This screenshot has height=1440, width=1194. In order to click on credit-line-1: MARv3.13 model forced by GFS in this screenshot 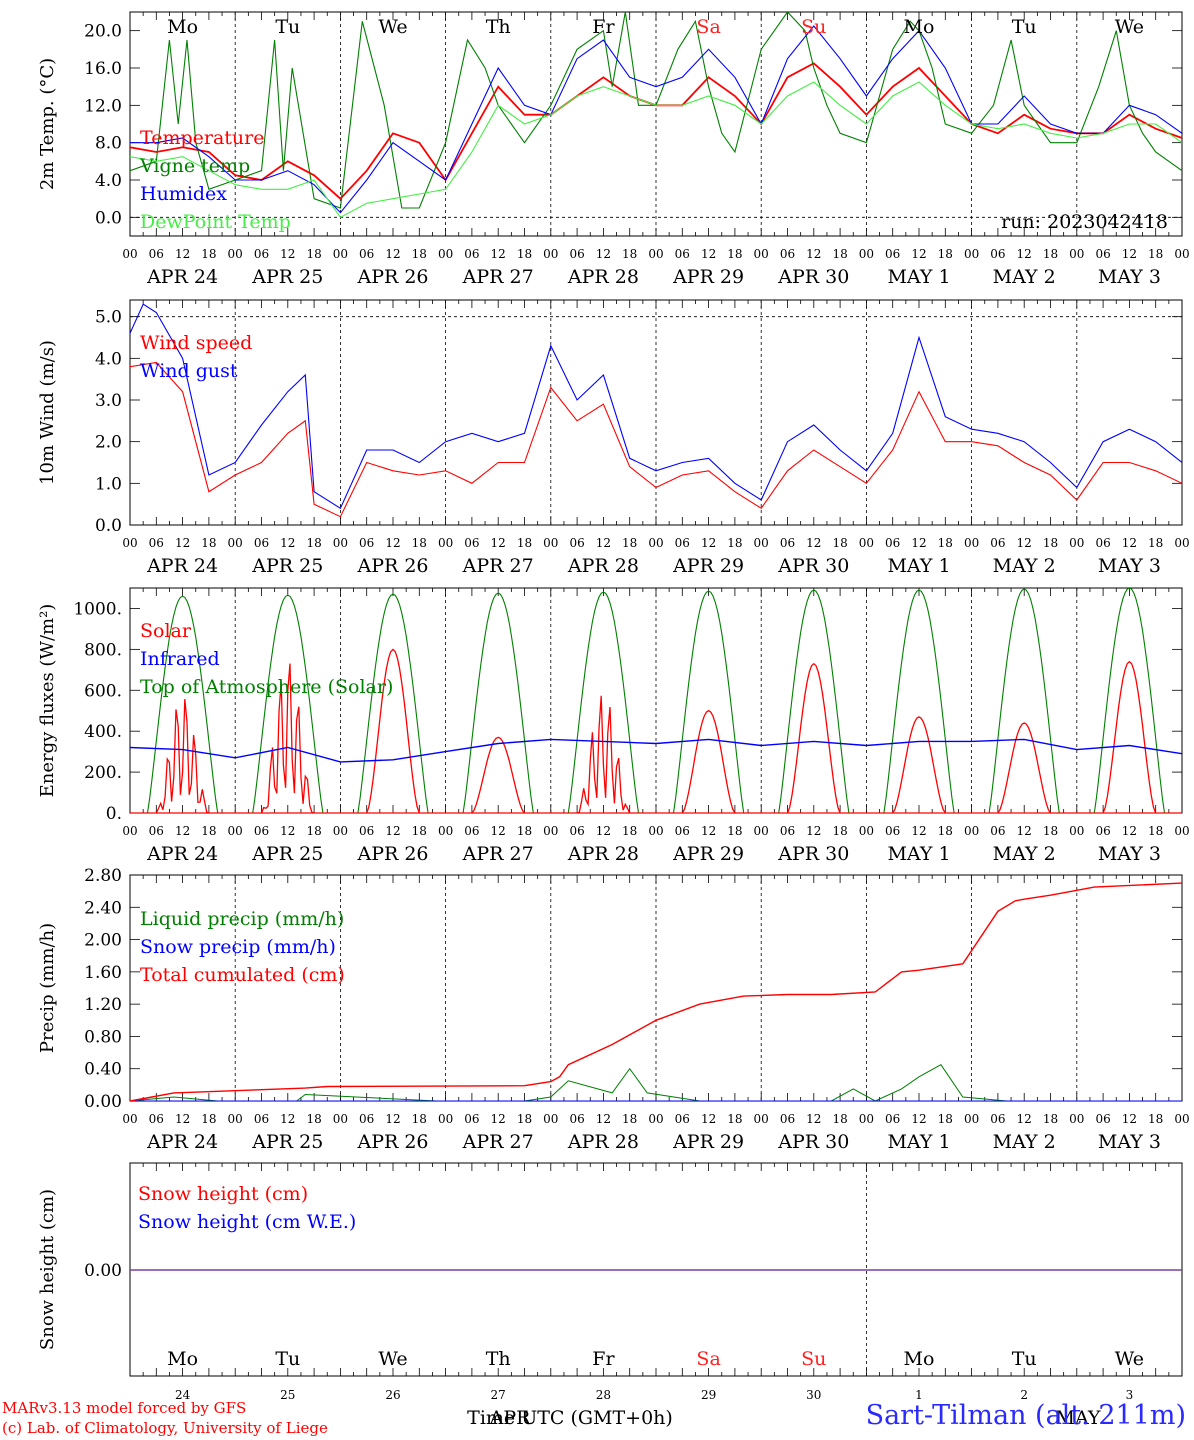, I will do `click(124, 1408)`.